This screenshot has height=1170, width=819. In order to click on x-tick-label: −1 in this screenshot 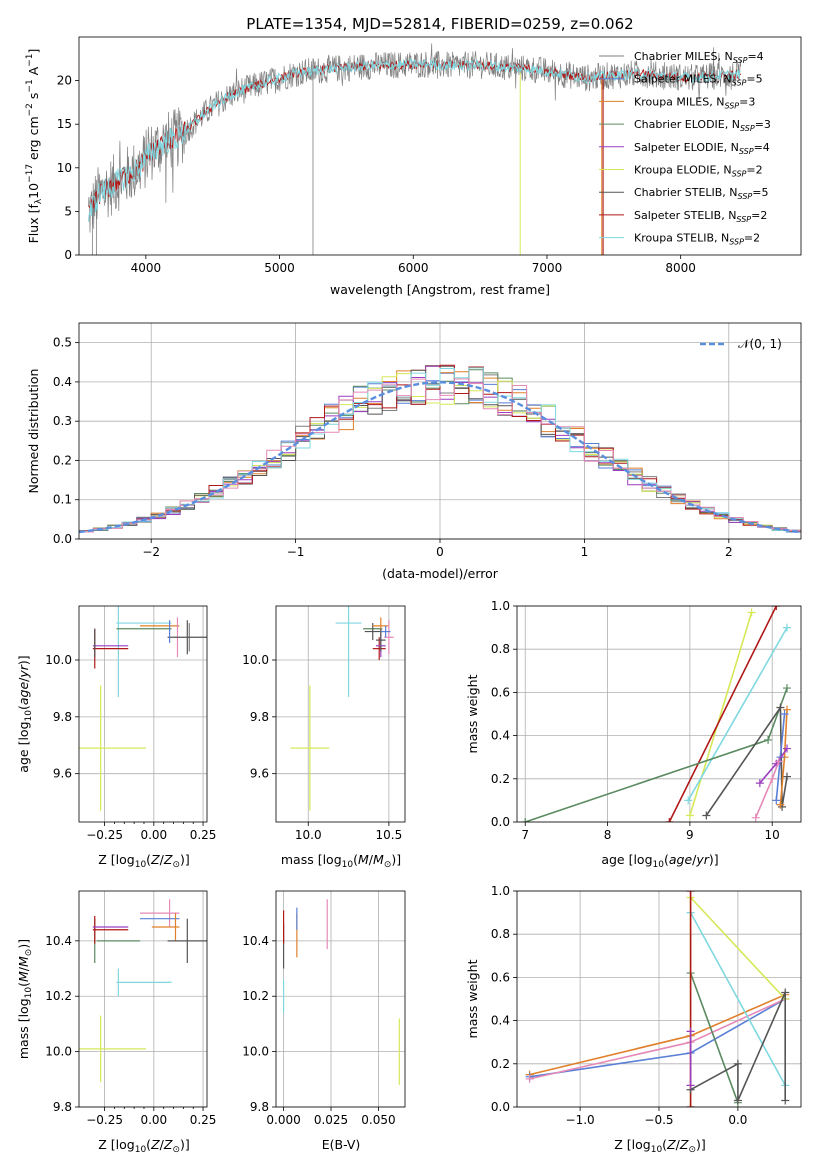, I will do `click(296, 552)`.